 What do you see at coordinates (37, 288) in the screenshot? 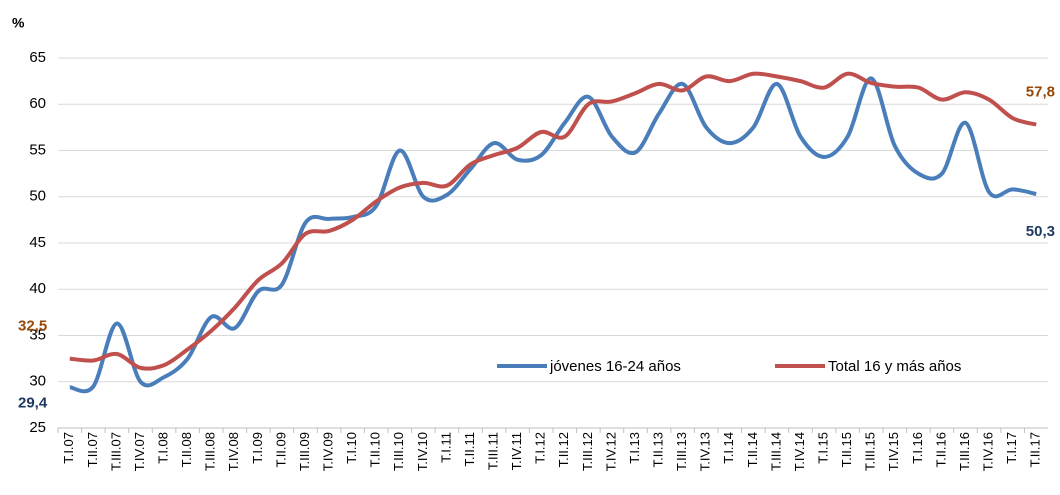
I see `y-tick-label: 40` at bounding box center [37, 288].